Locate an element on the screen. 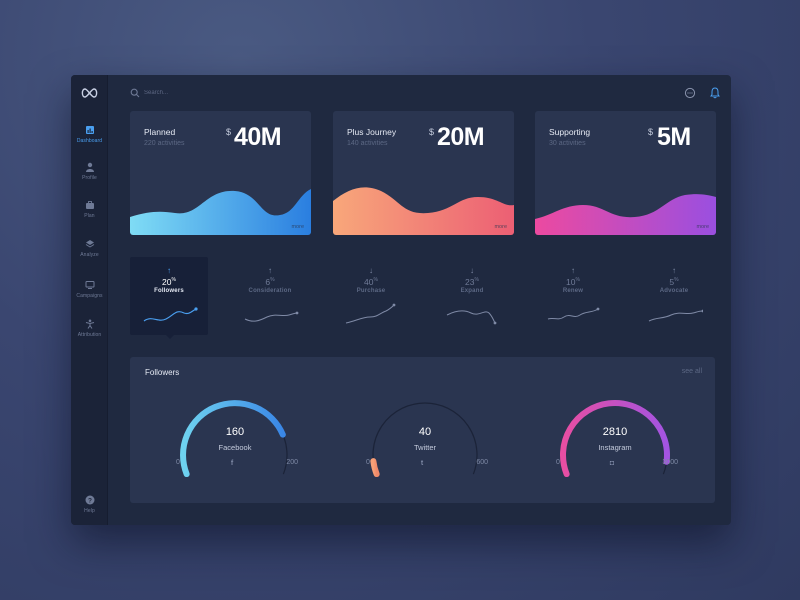  card-subtitle: 30 activities is located at coordinates (567, 143).